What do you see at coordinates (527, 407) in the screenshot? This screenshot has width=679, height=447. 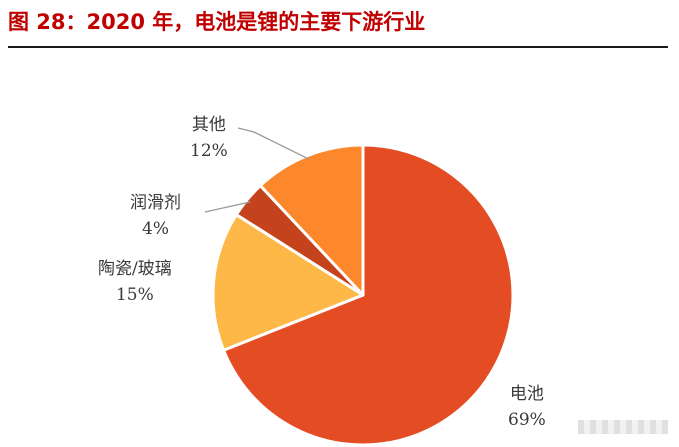 I see `label-battery: 电池 69%` at bounding box center [527, 407].